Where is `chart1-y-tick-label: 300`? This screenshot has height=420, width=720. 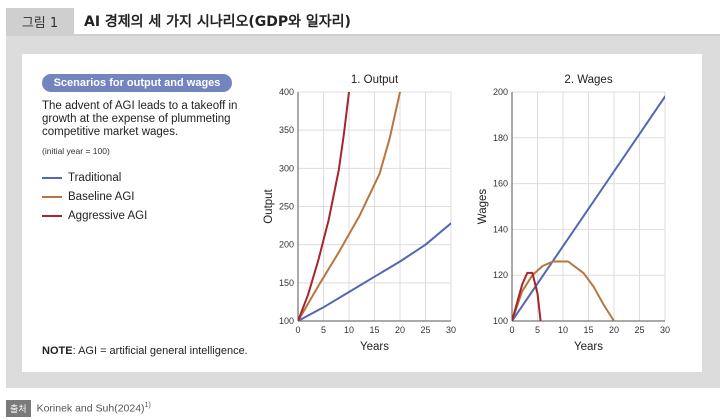
chart1-y-tick-label: 300 is located at coordinates (286, 168).